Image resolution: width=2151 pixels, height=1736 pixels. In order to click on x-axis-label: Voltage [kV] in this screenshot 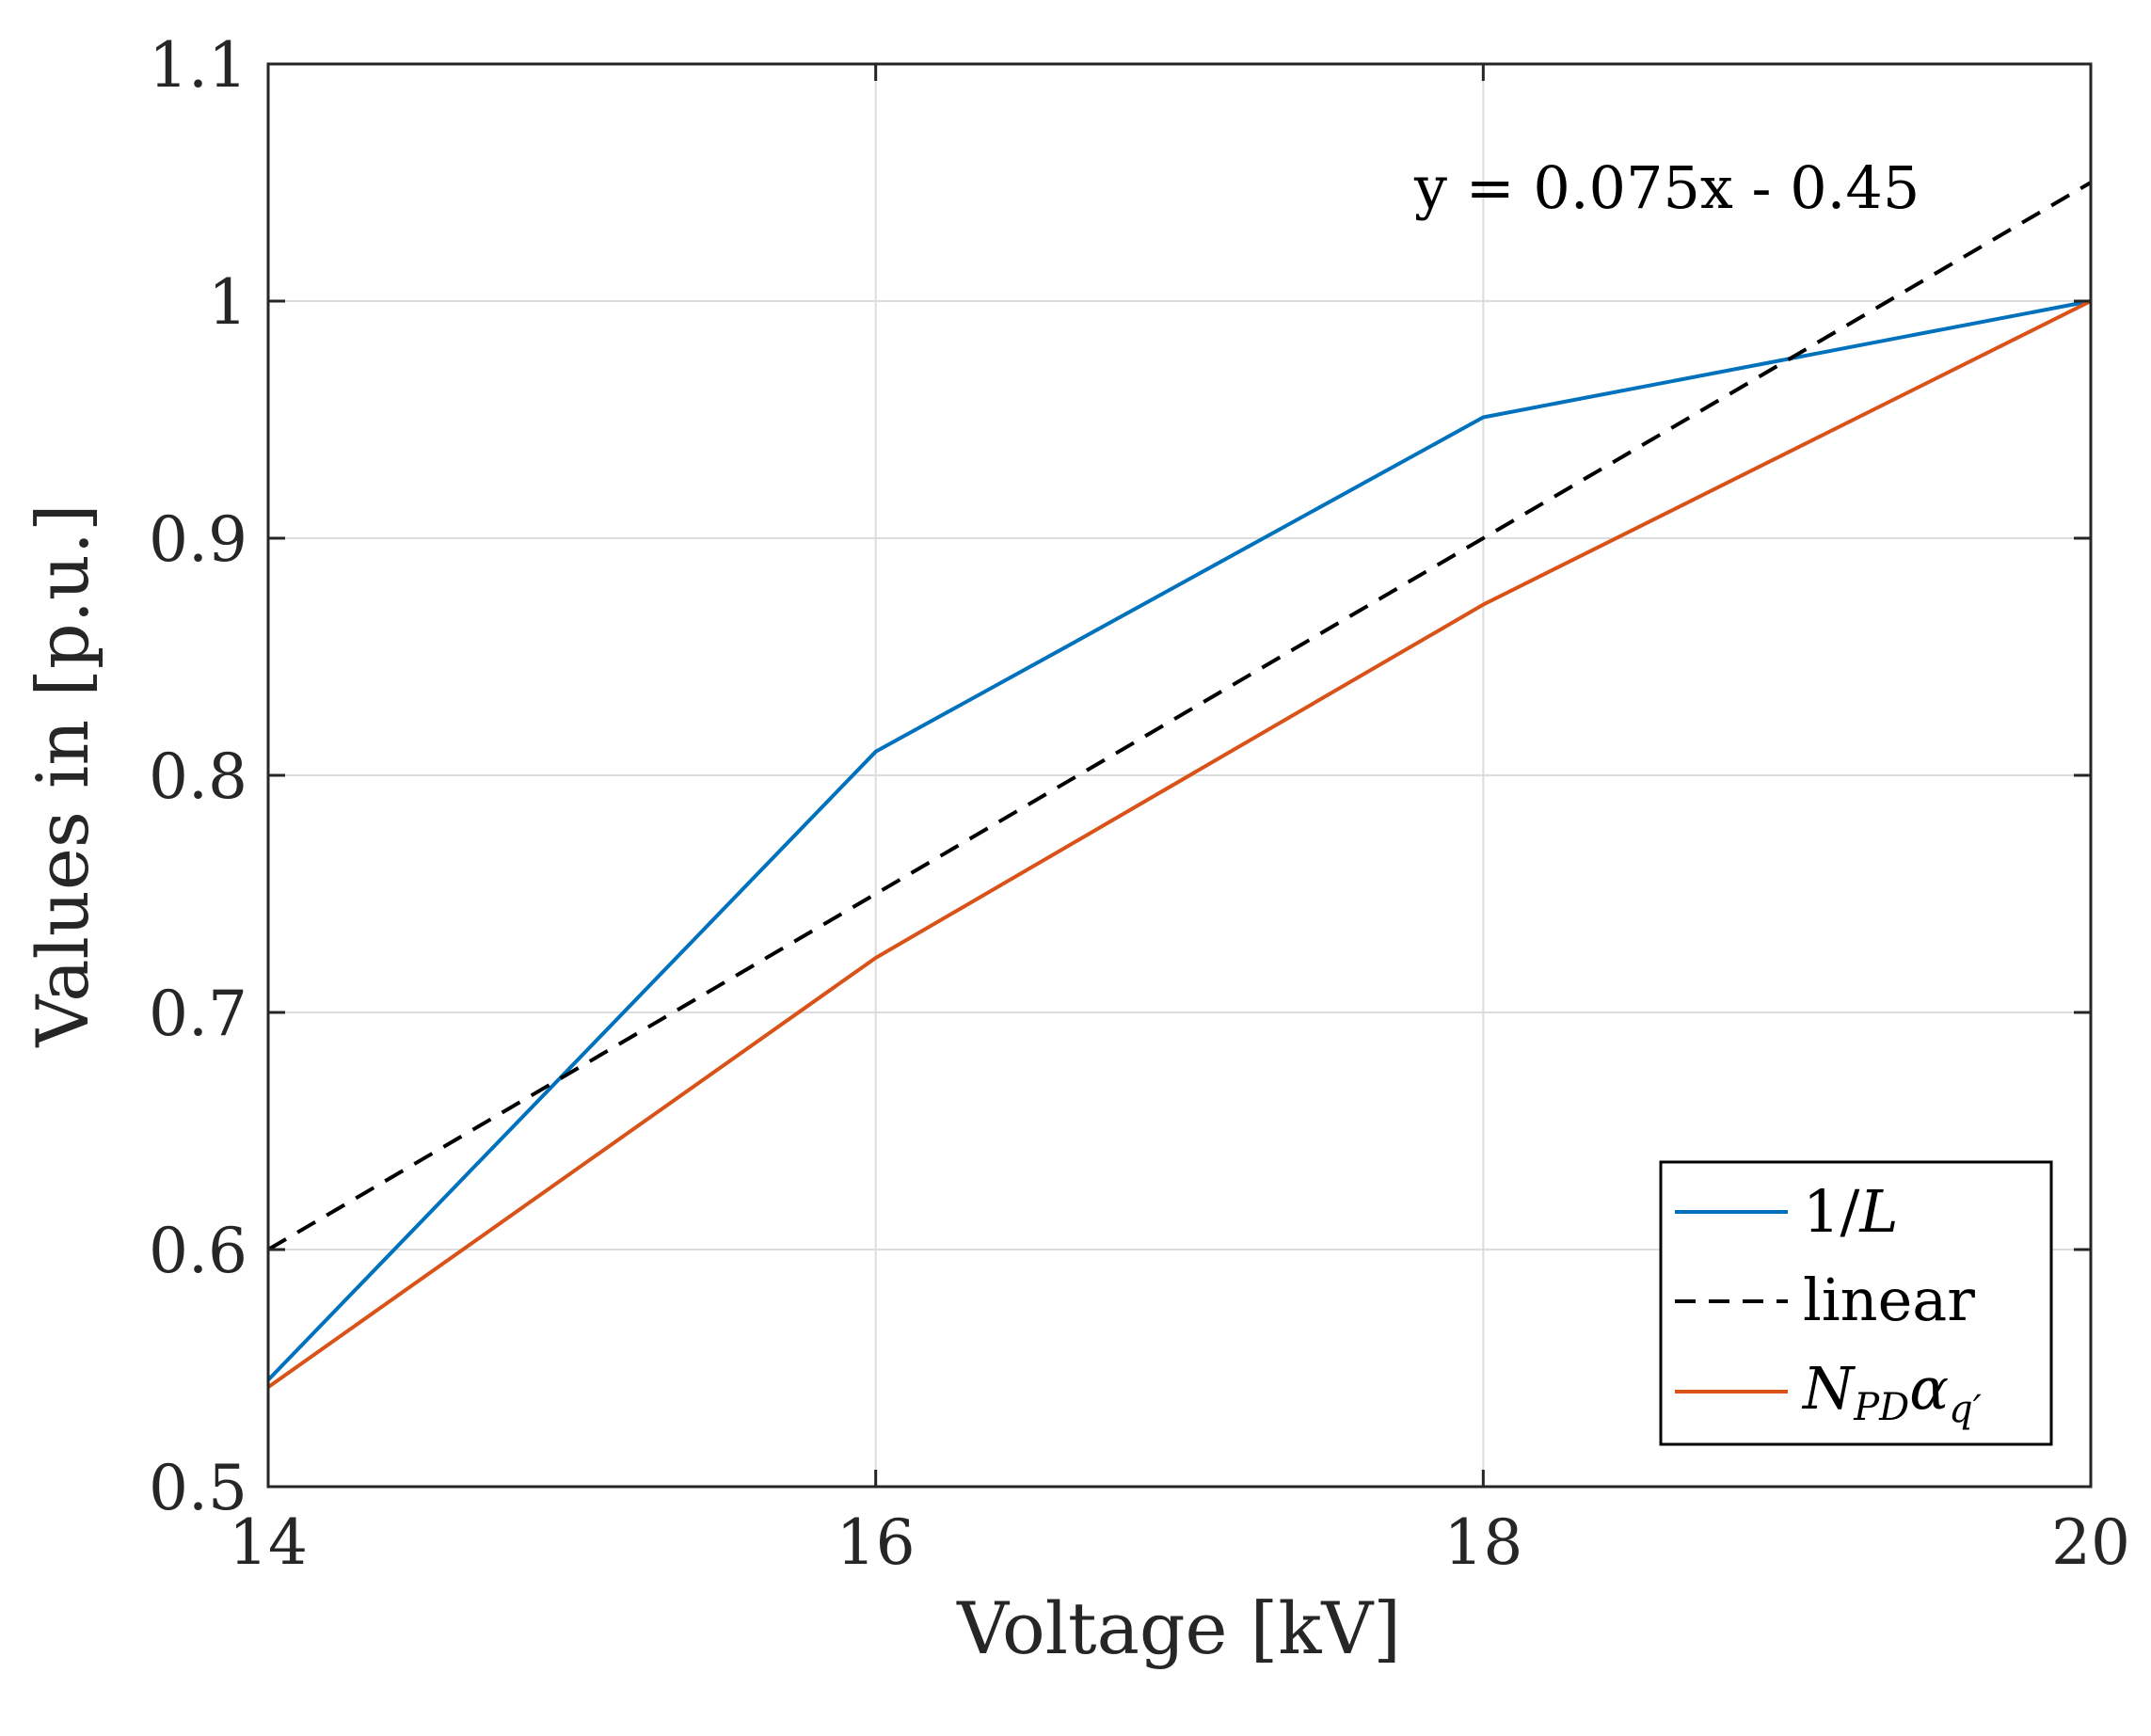, I will do `click(1178, 1628)`.